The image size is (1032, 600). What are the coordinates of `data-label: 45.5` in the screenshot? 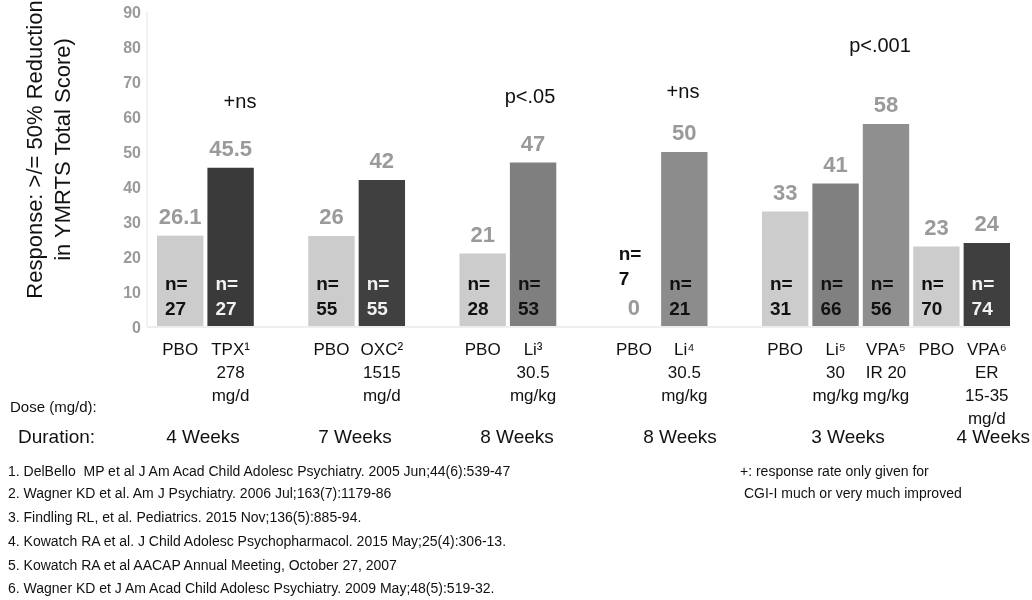 It's located at (231, 148).